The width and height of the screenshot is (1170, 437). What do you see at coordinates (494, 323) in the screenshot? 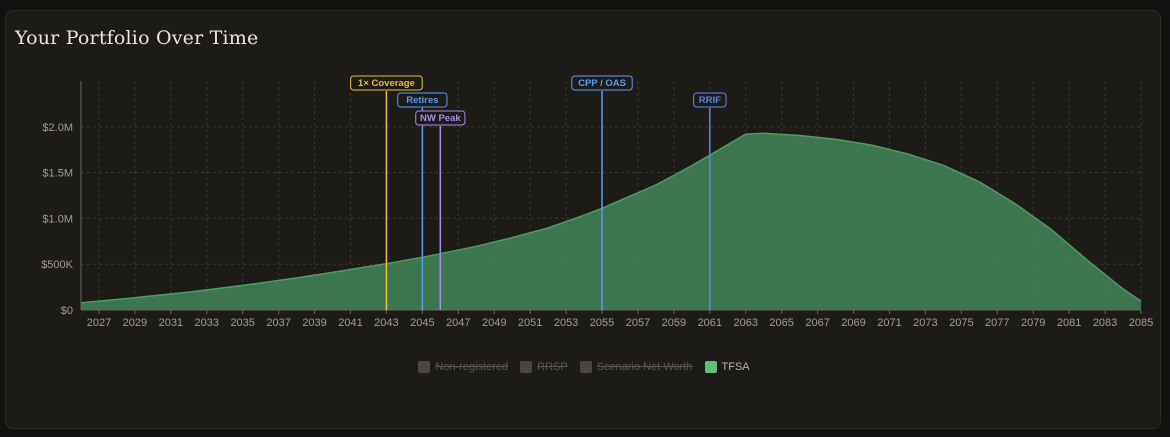
I see `x-tick-label: 2049` at bounding box center [494, 323].